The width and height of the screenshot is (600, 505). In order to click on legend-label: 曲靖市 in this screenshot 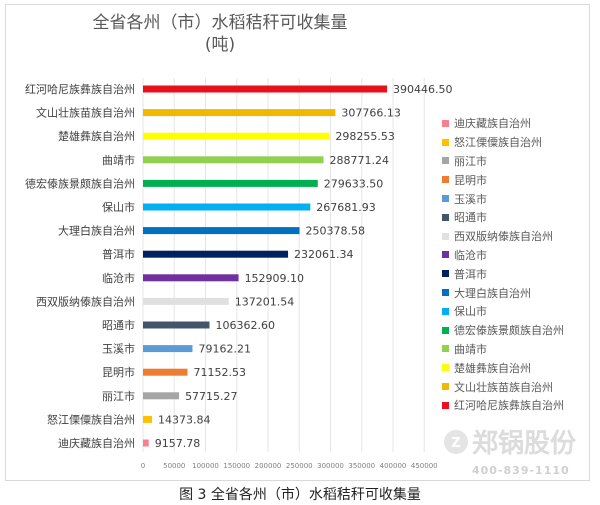, I will do `click(470, 349)`.